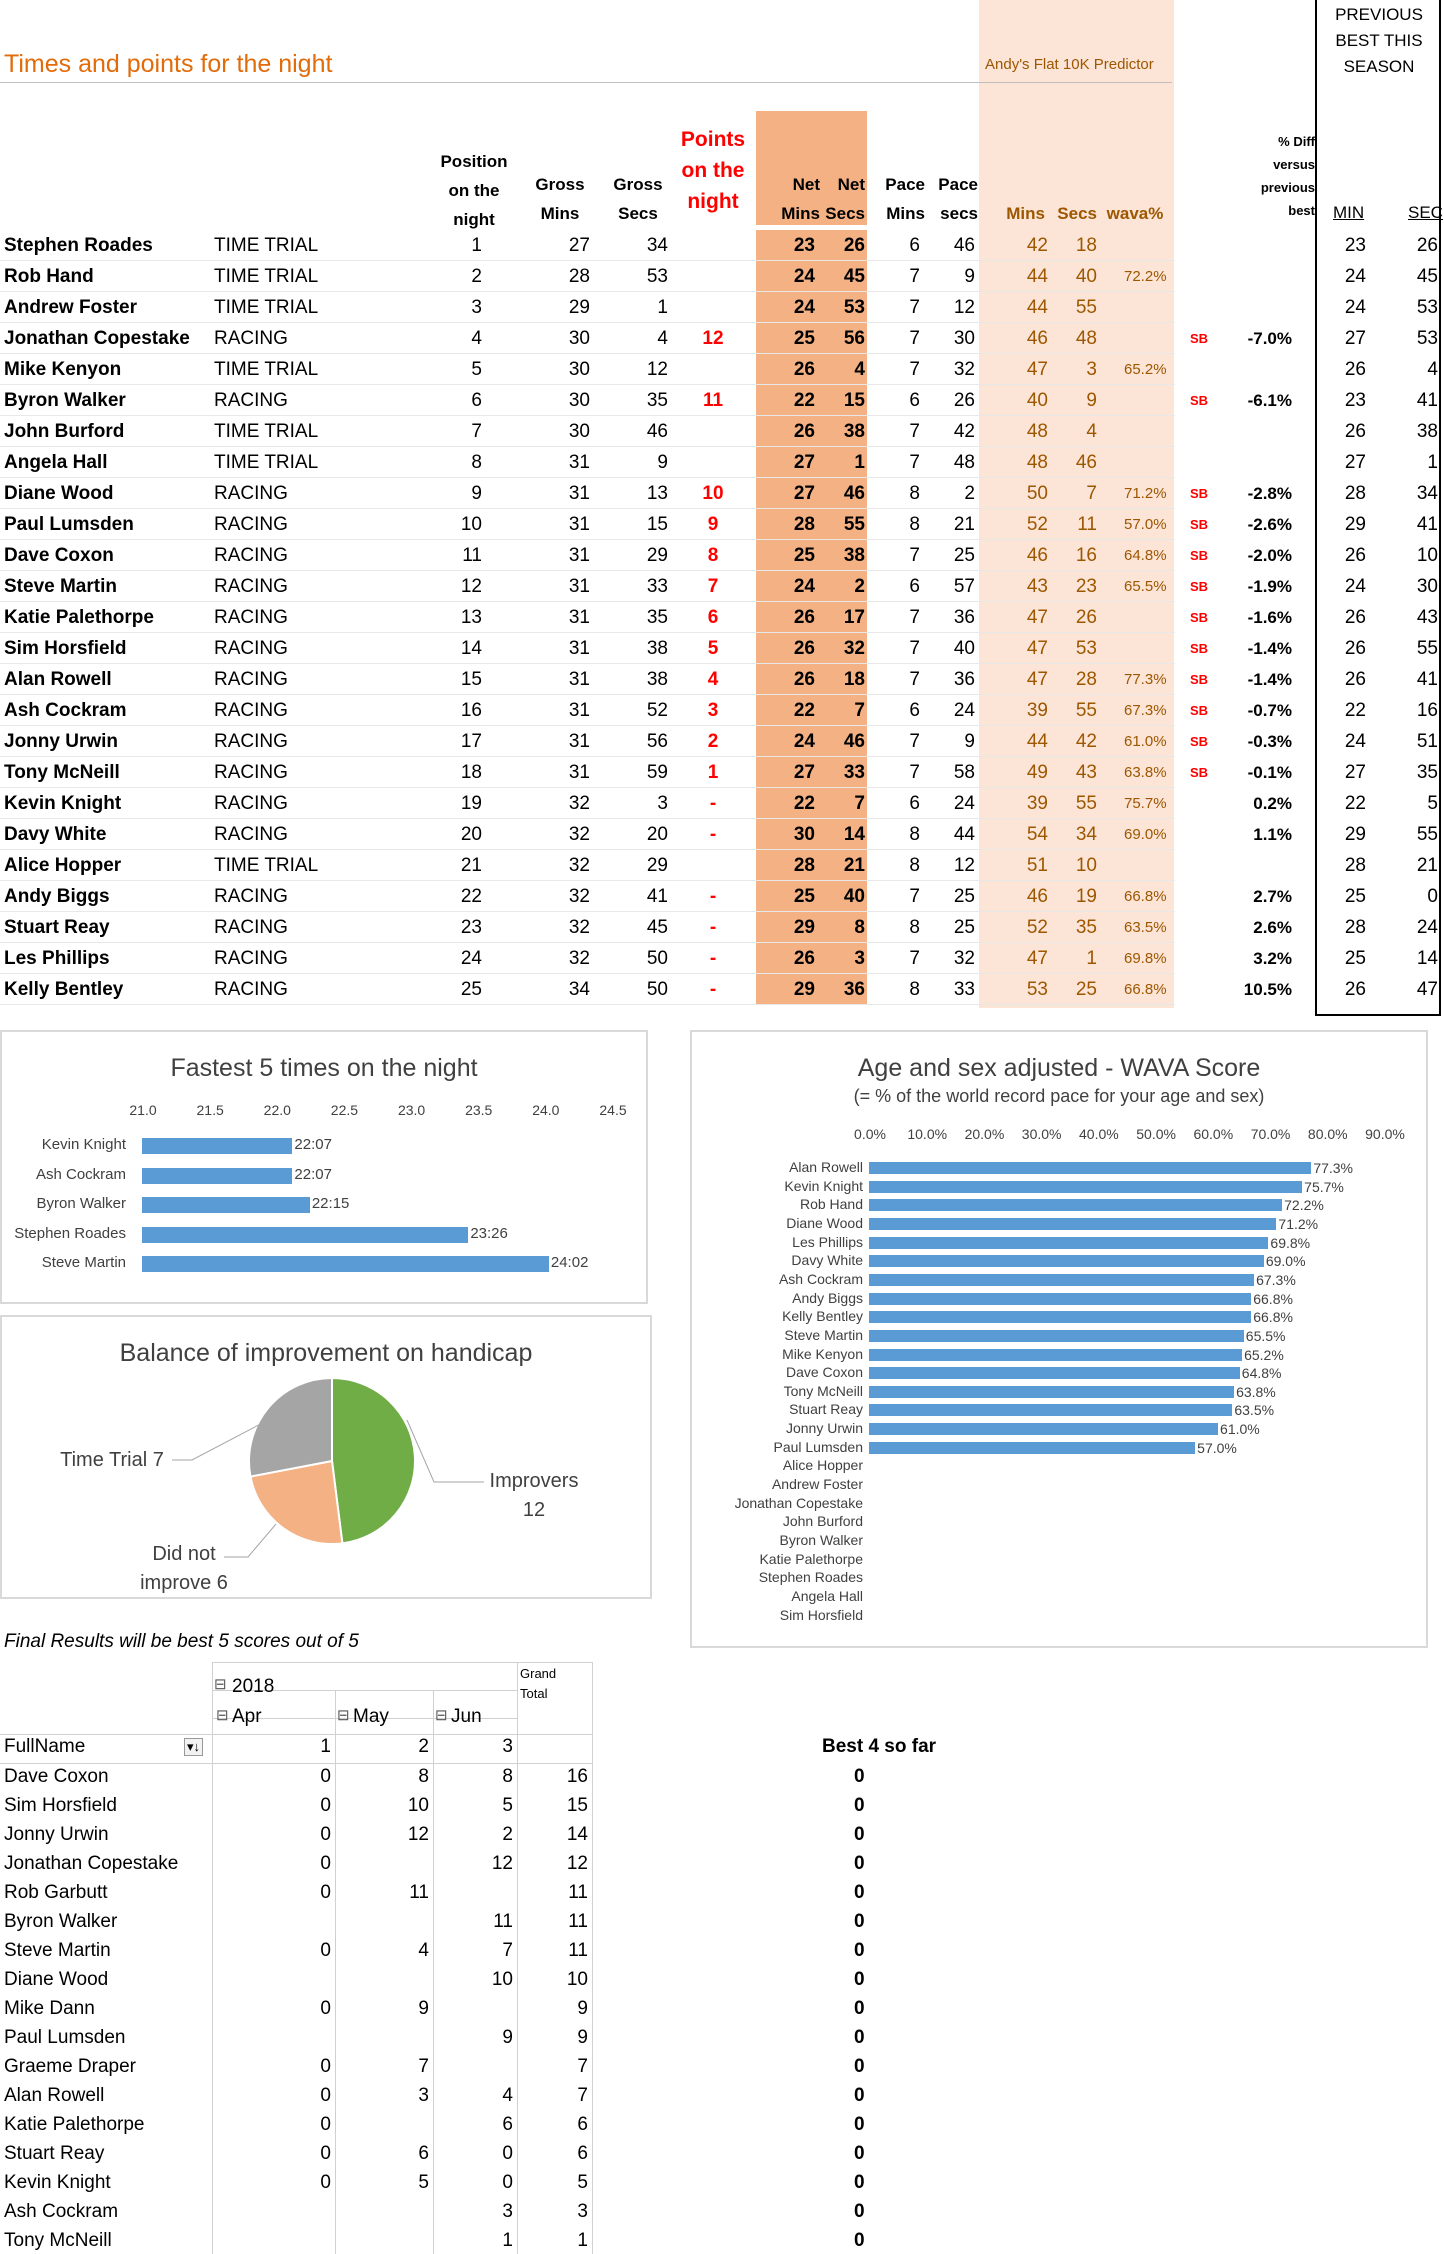 The height and width of the screenshot is (2254, 1444). What do you see at coordinates (827, 1297) in the screenshot?
I see `category-label: Andy Biggs` at bounding box center [827, 1297].